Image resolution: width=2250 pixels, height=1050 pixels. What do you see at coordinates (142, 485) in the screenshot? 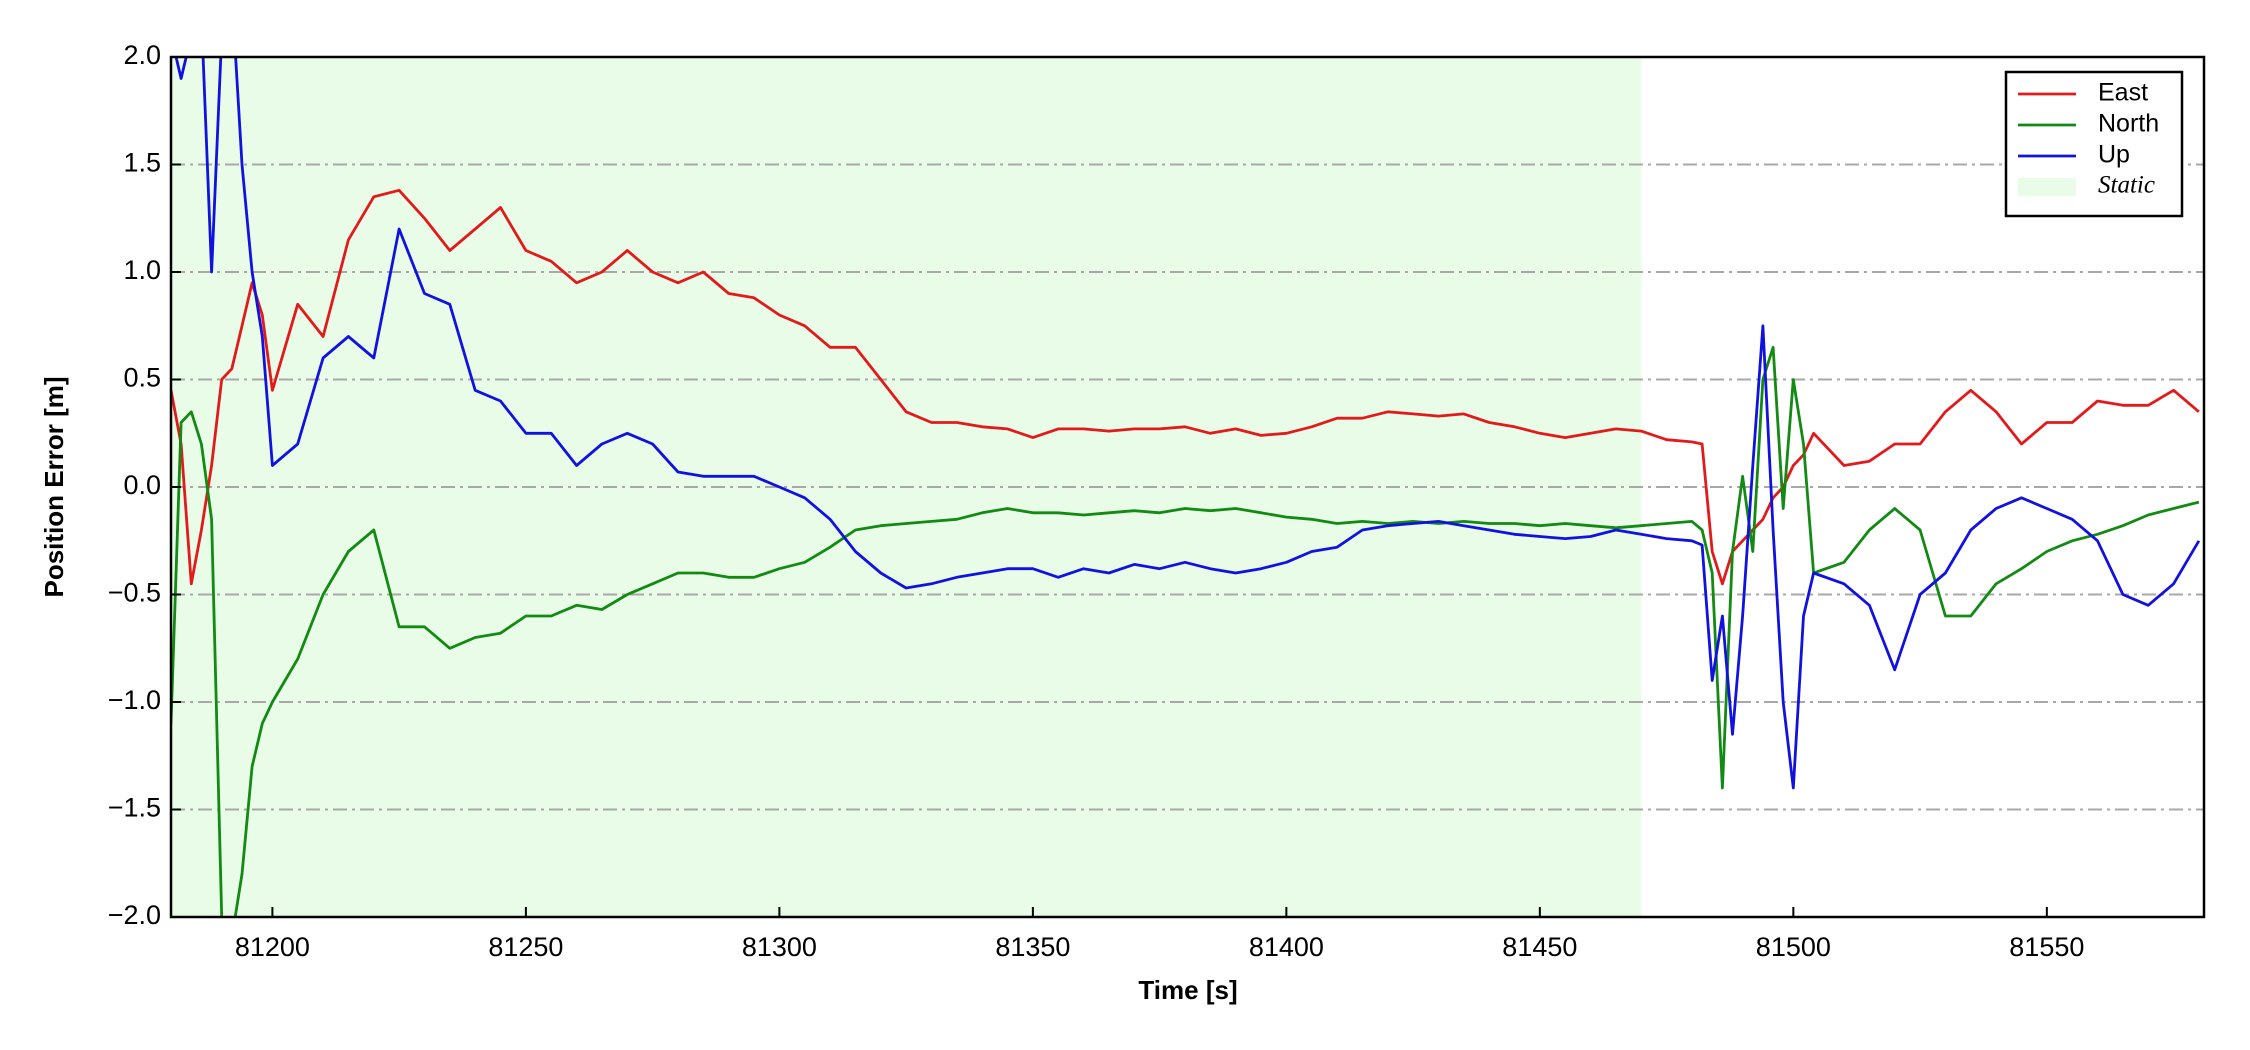
I see `y-tick-label: 0.0` at bounding box center [142, 485].